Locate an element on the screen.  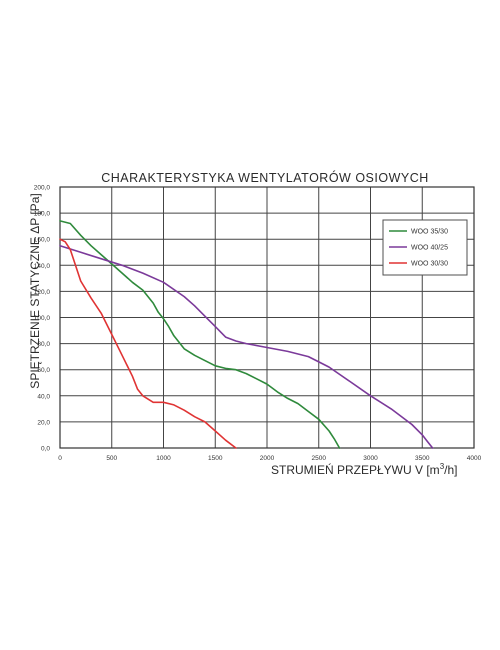
x-tick-label: 0 is located at coordinates (60, 458).